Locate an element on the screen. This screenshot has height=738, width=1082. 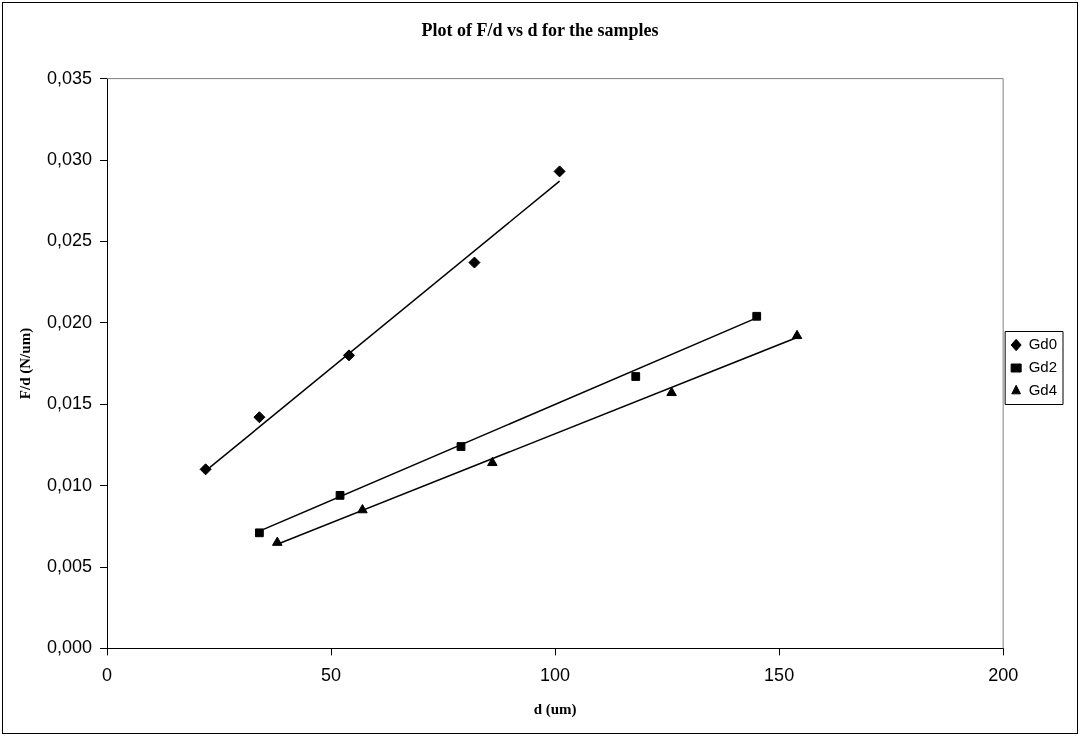
x-tick-label: 100 is located at coordinates (555, 675).